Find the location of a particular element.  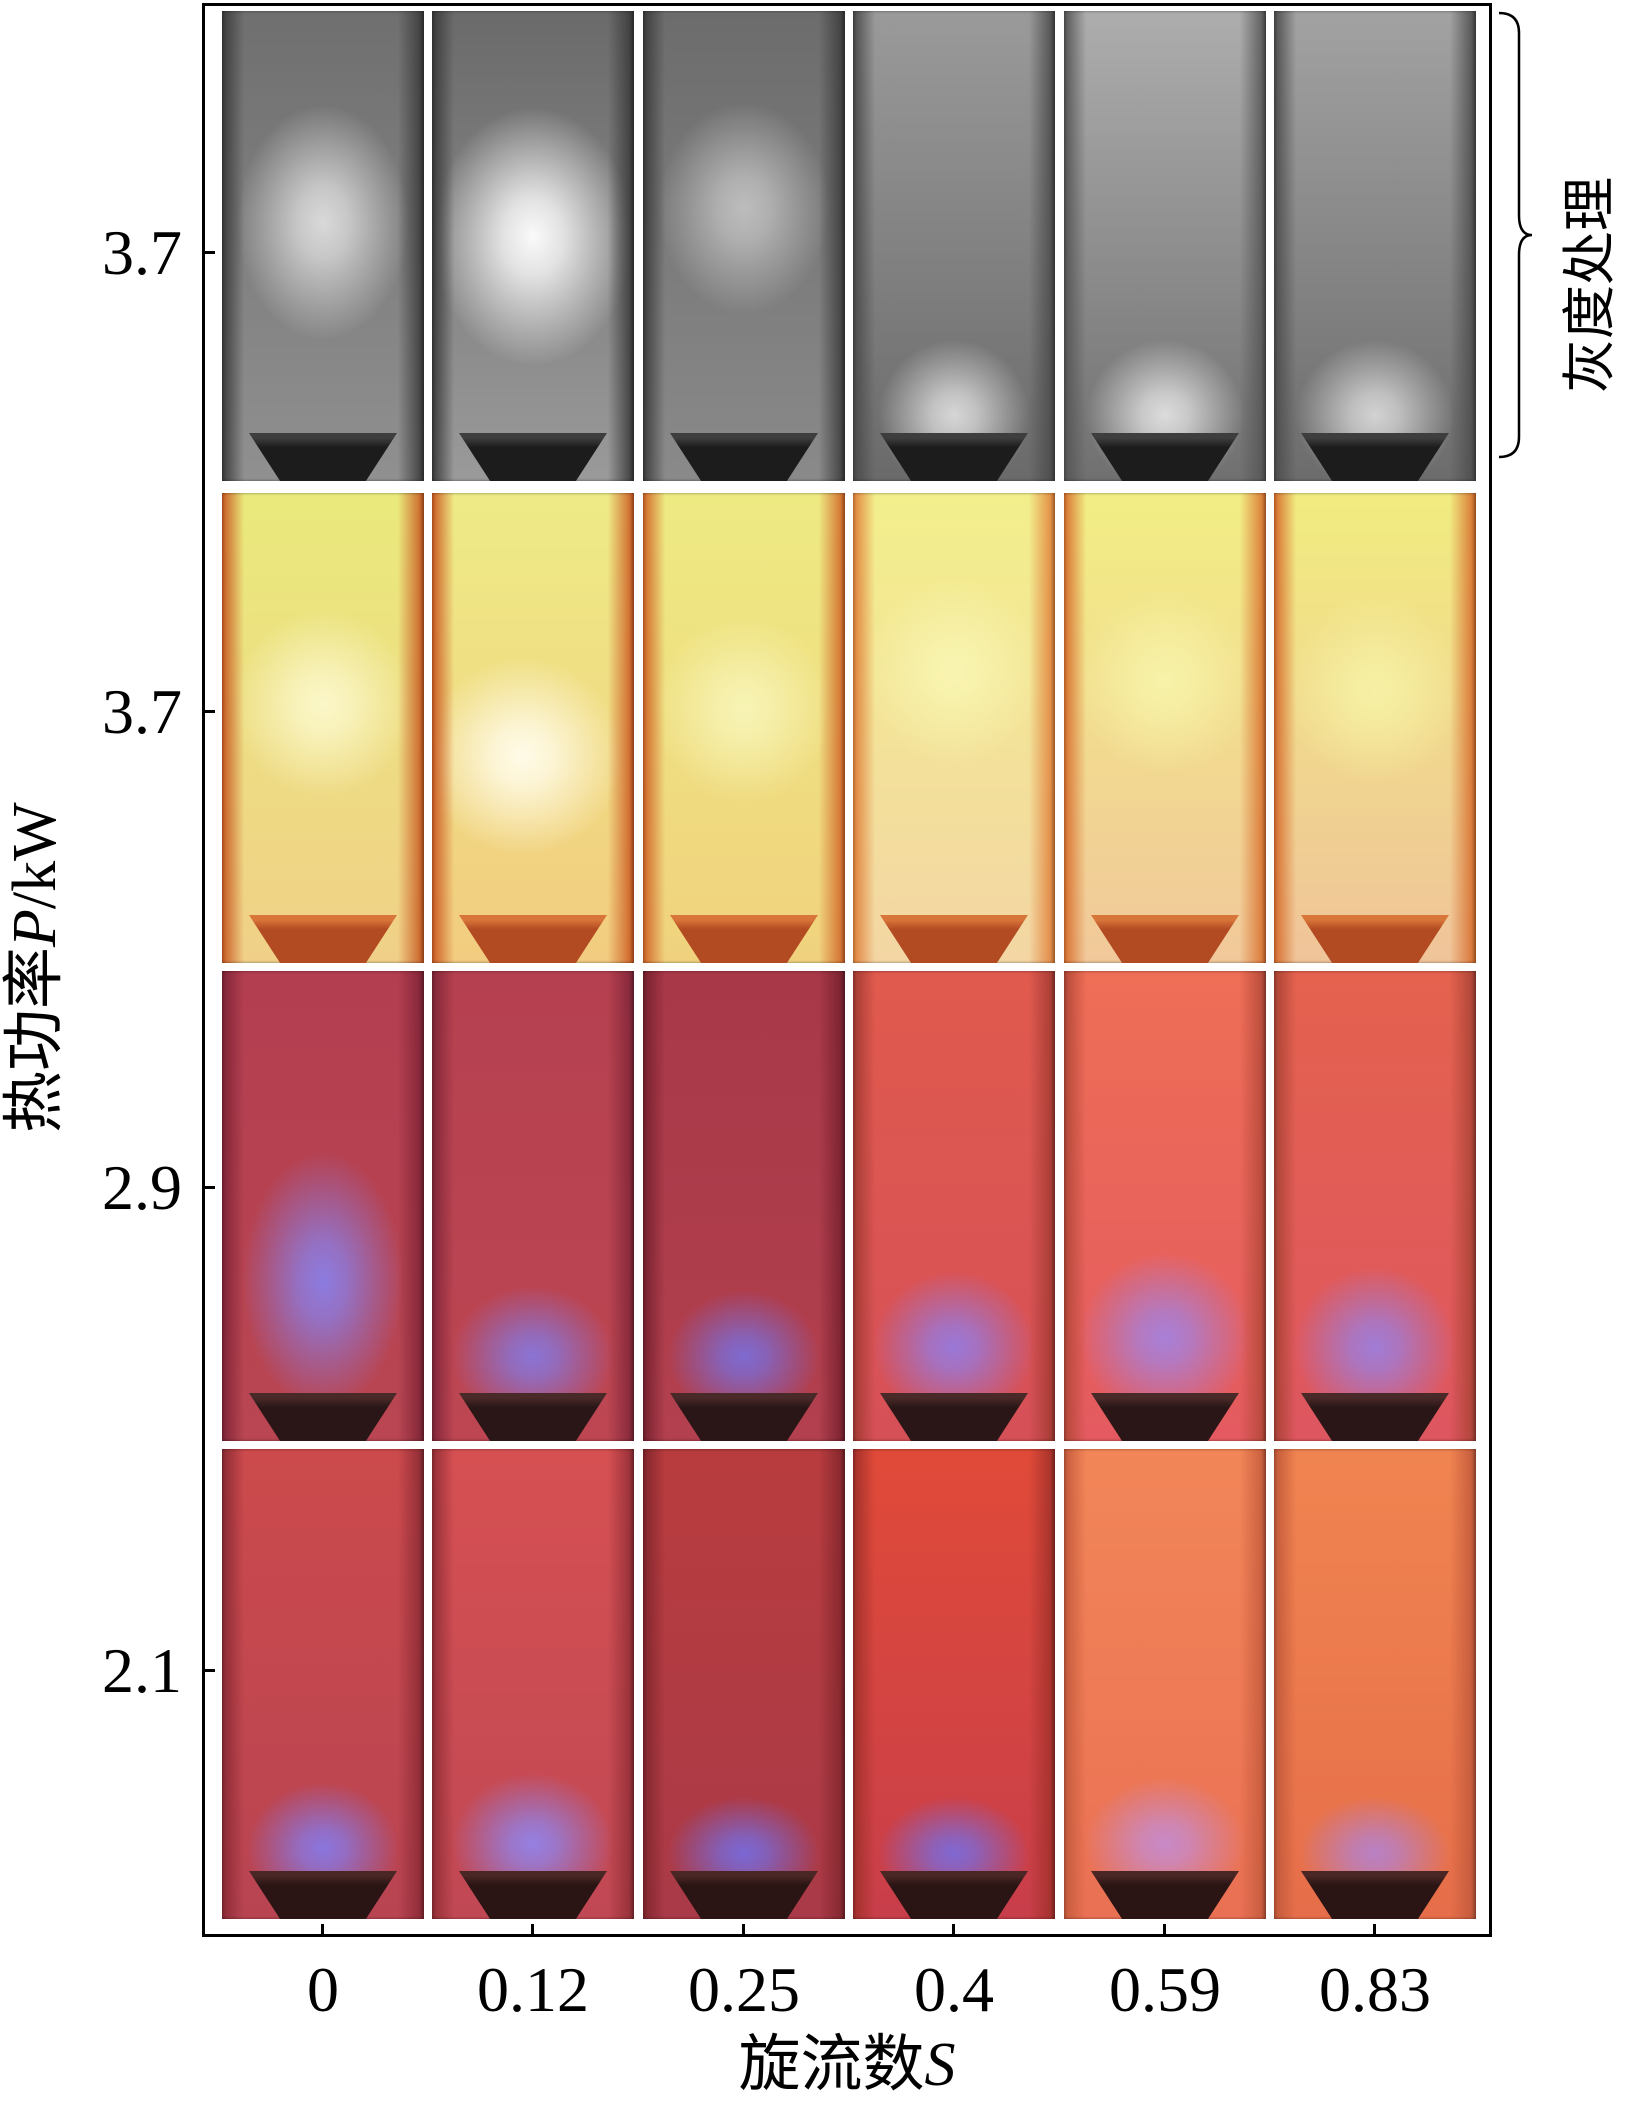

x-tick-label: 0.12 is located at coordinates (533, 1989).